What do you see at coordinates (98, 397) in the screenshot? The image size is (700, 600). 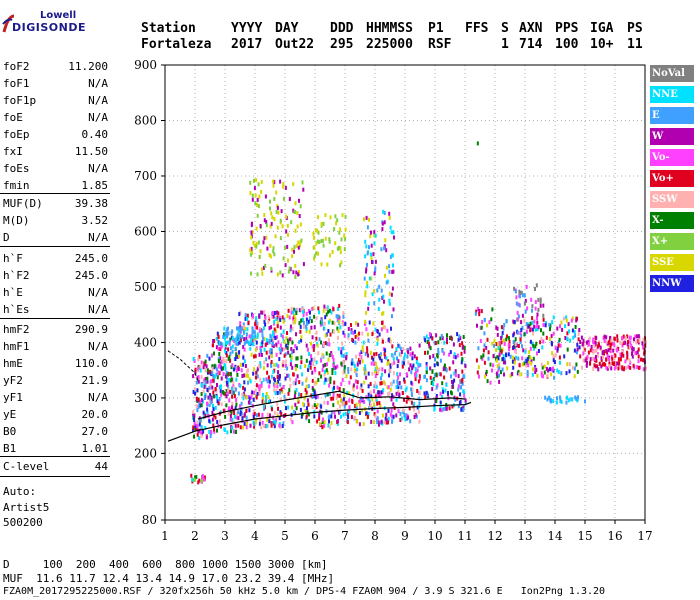 I see `param-value: N/A` at bounding box center [98, 397].